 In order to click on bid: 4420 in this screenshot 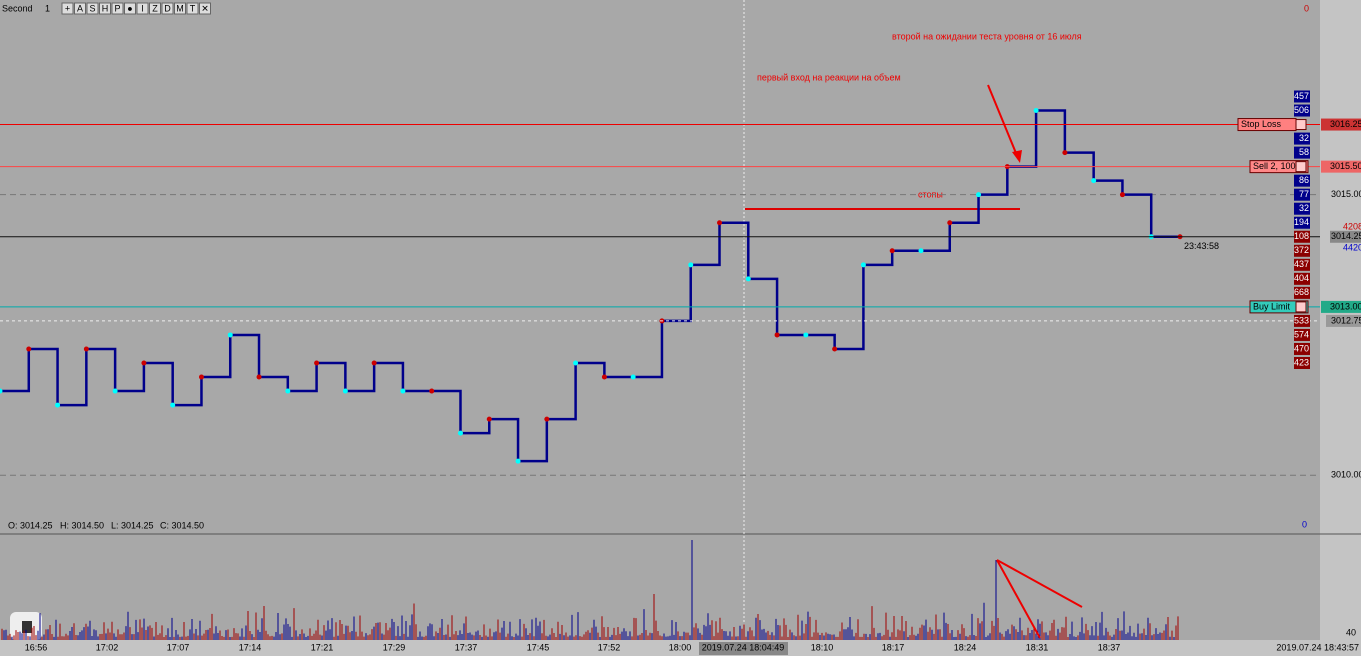, I will do `click(1352, 247)`.